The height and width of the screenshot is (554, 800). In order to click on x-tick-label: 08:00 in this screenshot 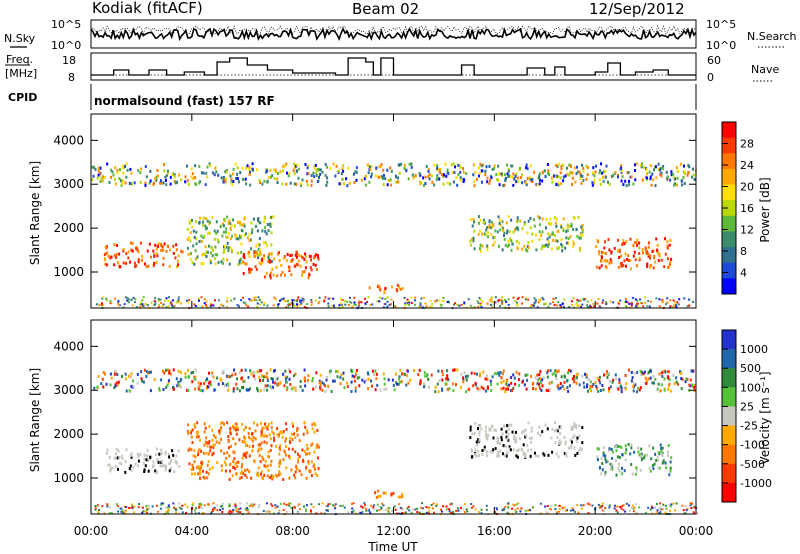, I will do `click(292, 531)`.